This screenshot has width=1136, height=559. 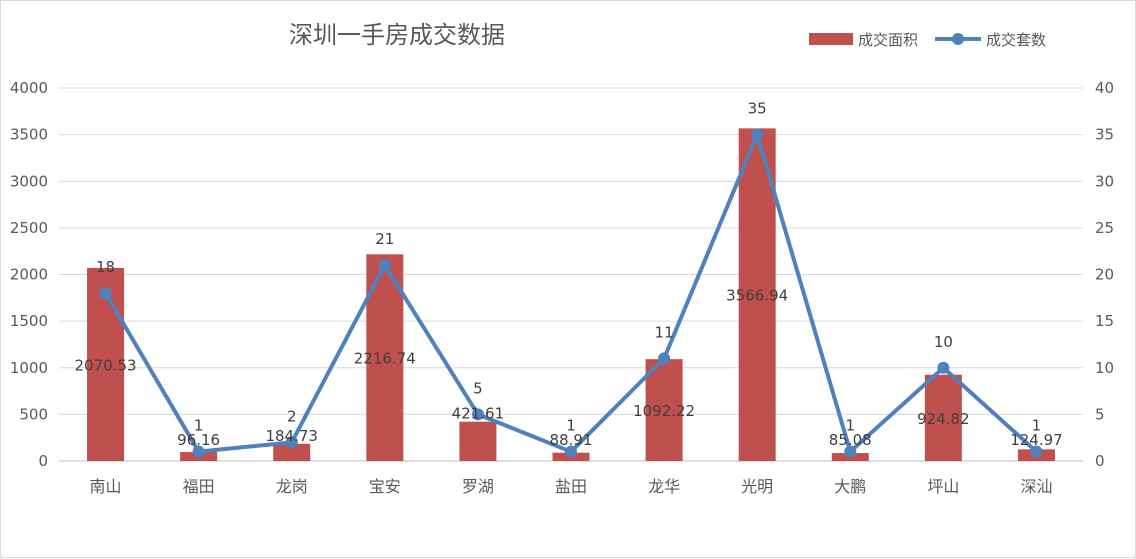 I want to click on y-left-tick-label: 500, so click(x=33, y=414).